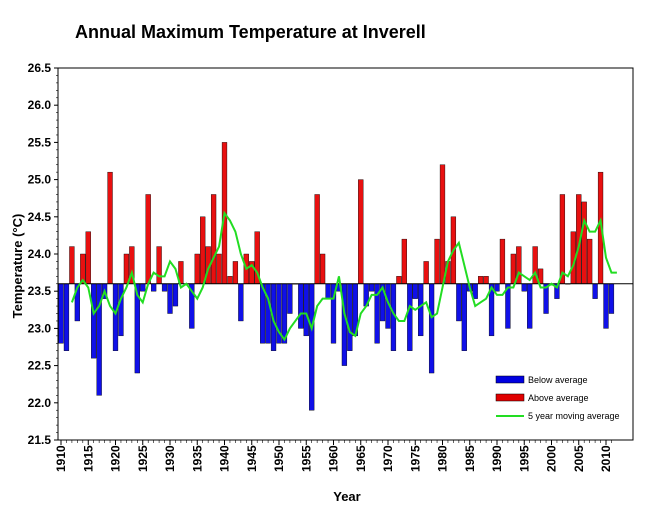 The height and width of the screenshot is (514, 661). Describe the element at coordinates (40, 68) in the screenshot. I see `y-tick-label: 26.5` at that location.